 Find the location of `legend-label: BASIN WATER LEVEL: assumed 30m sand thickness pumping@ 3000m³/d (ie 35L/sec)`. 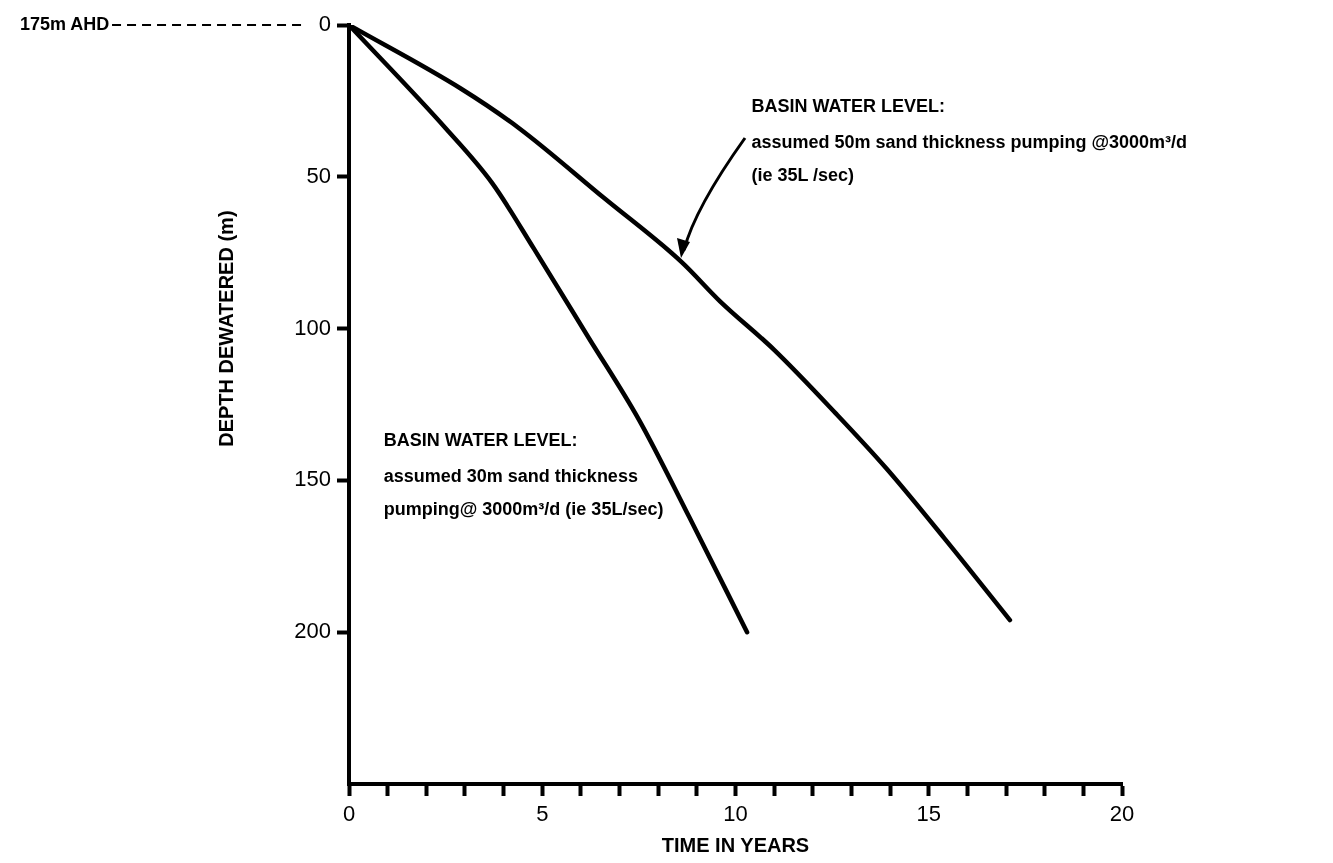

legend-label: BASIN WATER LEVEL: assumed 30m sand thickness pumping@ 3000m³/d (ie 35L/sec) is located at coordinates (523, 475).